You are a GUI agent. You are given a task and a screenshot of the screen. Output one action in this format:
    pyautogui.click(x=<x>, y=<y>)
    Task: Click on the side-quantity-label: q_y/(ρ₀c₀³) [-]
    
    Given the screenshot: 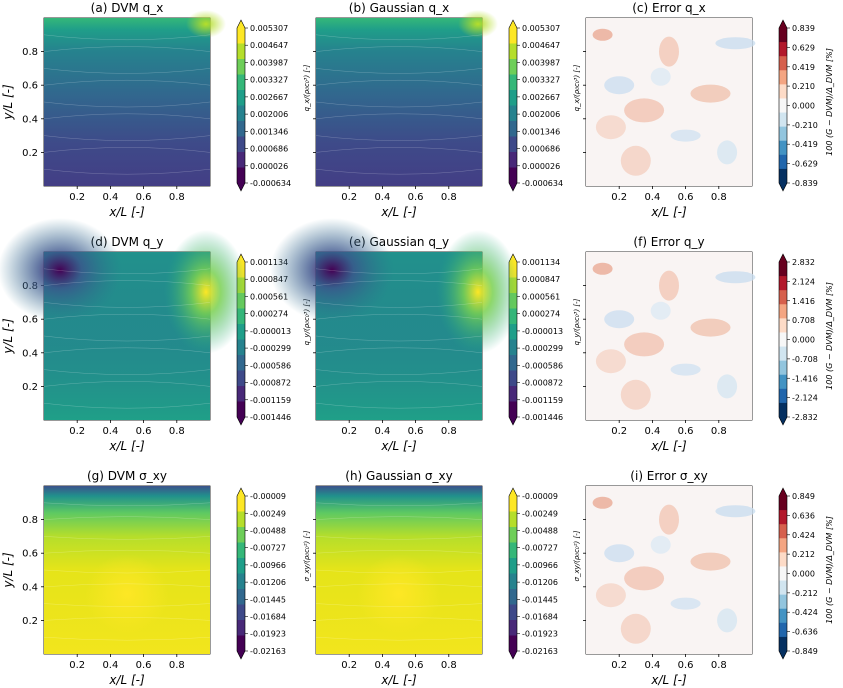 What is the action you would take?
    pyautogui.click(x=307, y=321)
    